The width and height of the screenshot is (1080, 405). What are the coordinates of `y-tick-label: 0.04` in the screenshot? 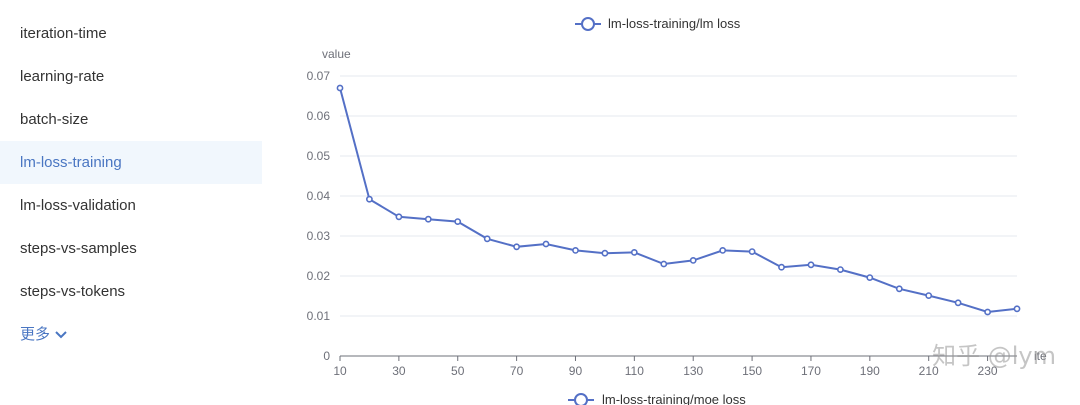 It's located at (319, 196).